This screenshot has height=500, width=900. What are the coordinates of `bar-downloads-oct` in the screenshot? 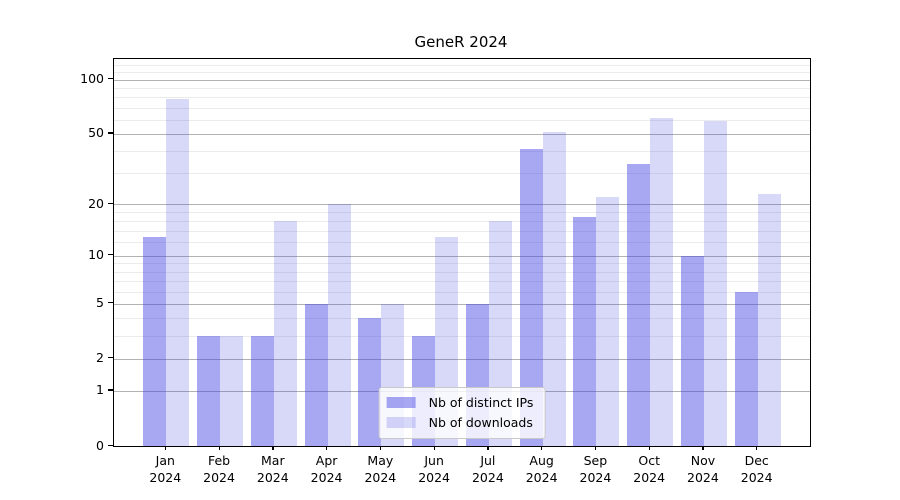 It's located at (662, 282).